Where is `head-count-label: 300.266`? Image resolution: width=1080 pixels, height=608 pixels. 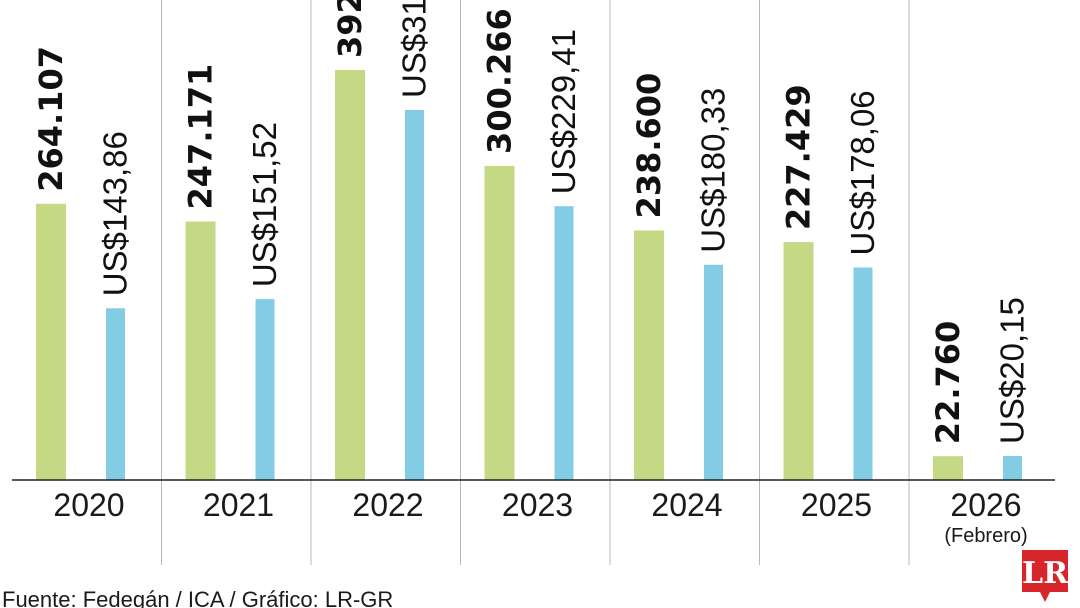
head-count-label: 300.266 is located at coordinates (500, 81).